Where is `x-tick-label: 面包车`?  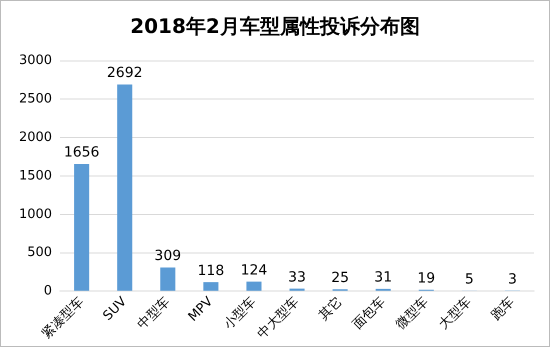
x-tick-label: 面包车 is located at coordinates (369, 313).